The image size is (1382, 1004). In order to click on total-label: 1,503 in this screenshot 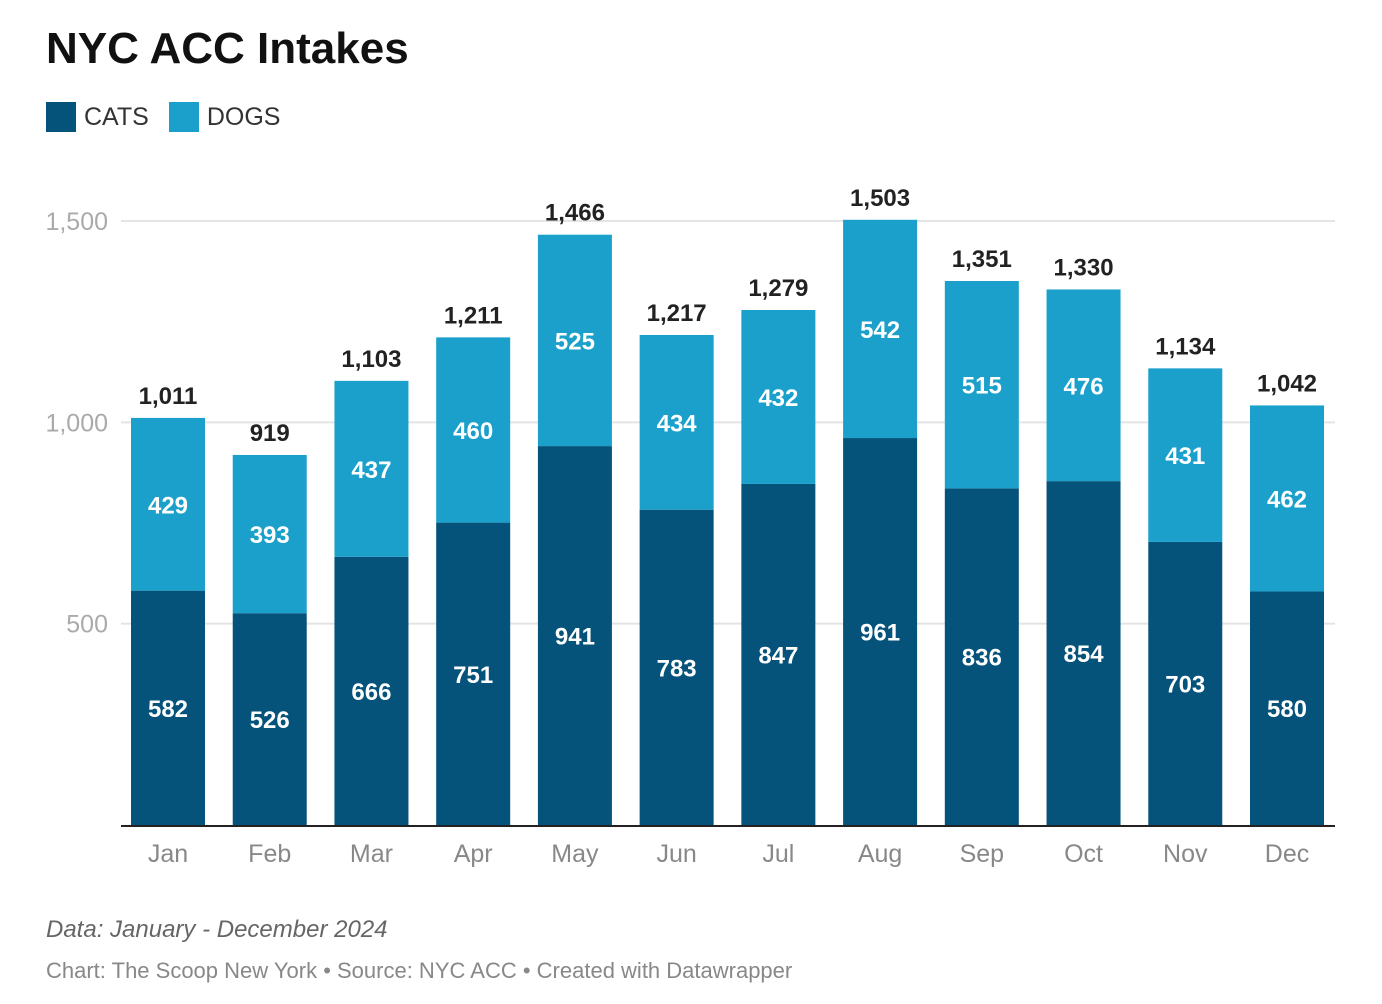, I will do `click(880, 198)`.